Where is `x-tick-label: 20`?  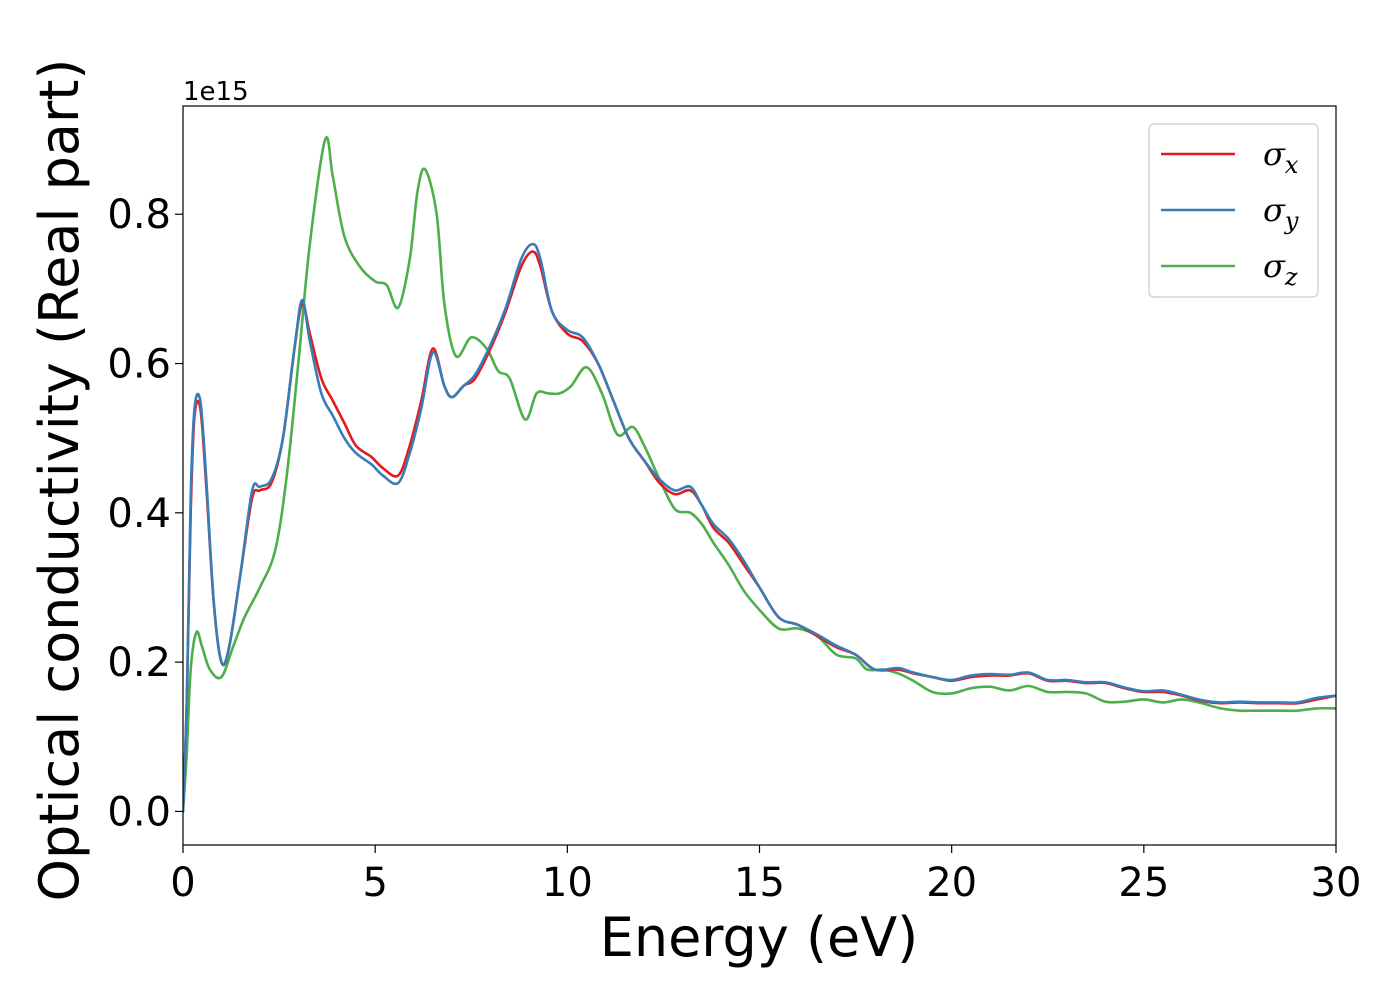
x-tick-label: 20 is located at coordinates (951, 883).